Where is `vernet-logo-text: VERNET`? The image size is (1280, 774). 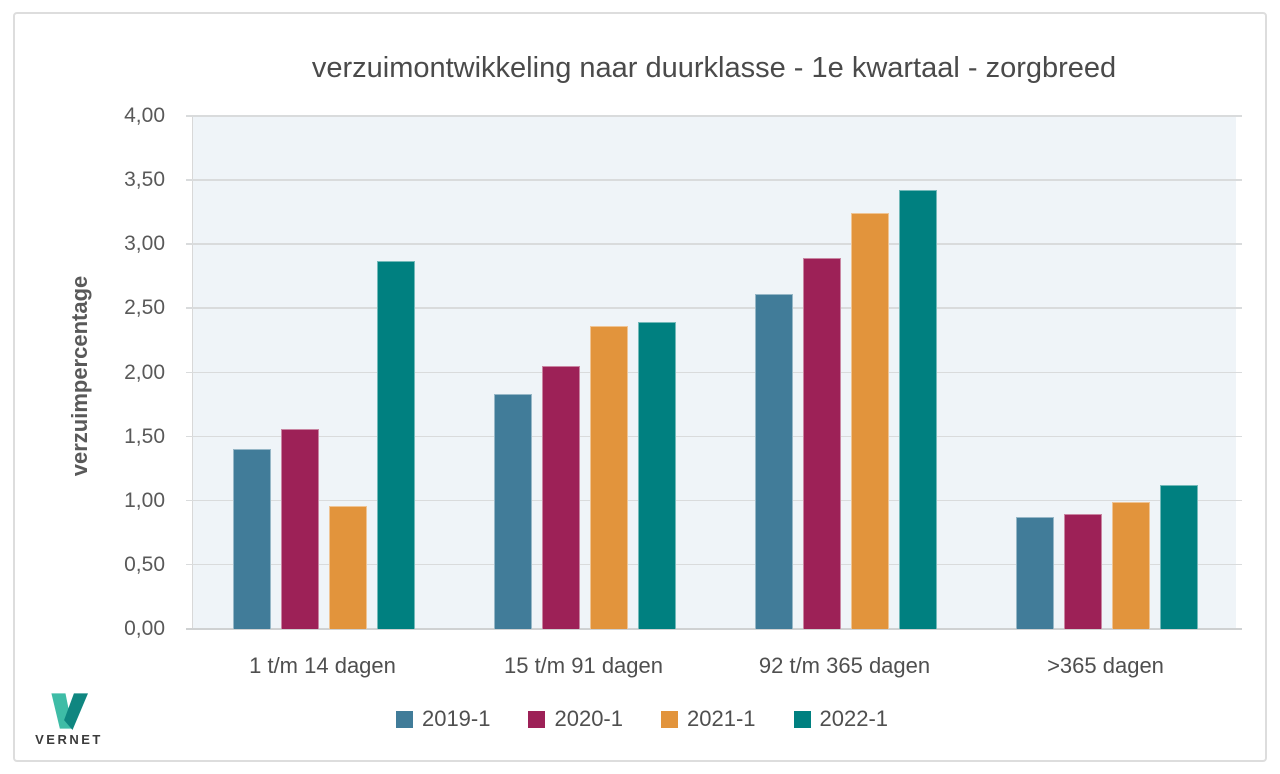 vernet-logo-text: VERNET is located at coordinates (69, 739).